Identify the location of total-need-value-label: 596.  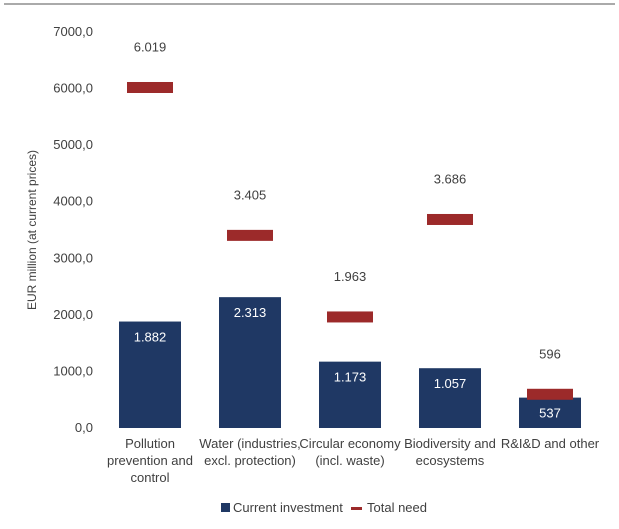
(550, 353).